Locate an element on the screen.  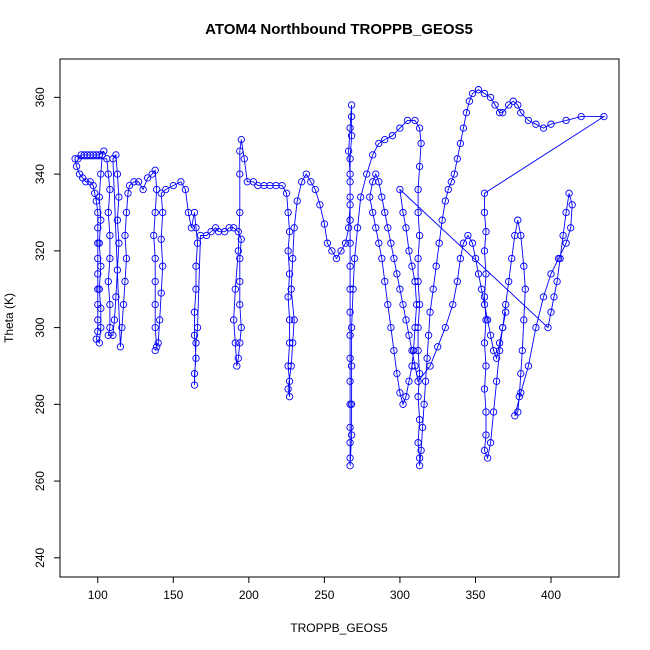
y-tick-label: 360 is located at coordinates (40, 97).